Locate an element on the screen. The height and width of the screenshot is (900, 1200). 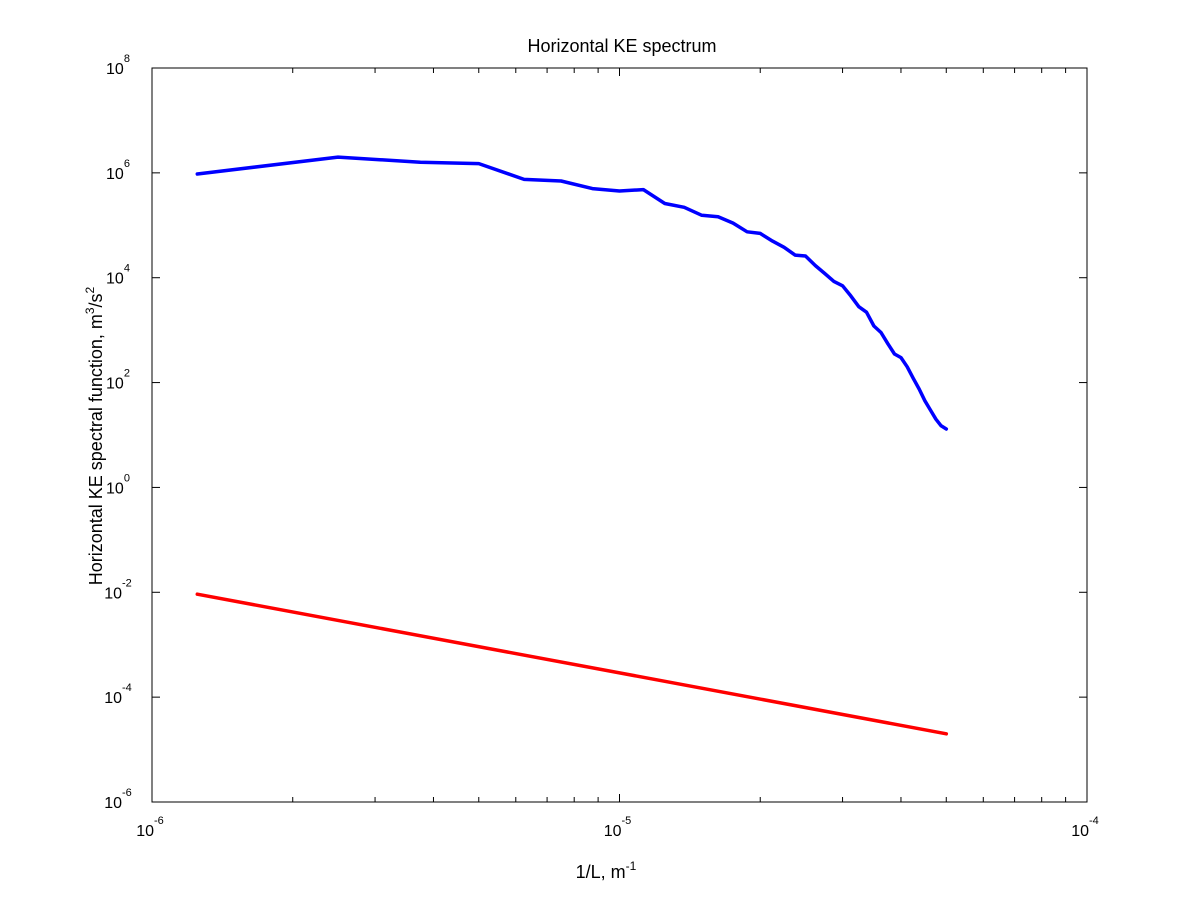
y-tick-label: 10⁻² is located at coordinates (118, 589).